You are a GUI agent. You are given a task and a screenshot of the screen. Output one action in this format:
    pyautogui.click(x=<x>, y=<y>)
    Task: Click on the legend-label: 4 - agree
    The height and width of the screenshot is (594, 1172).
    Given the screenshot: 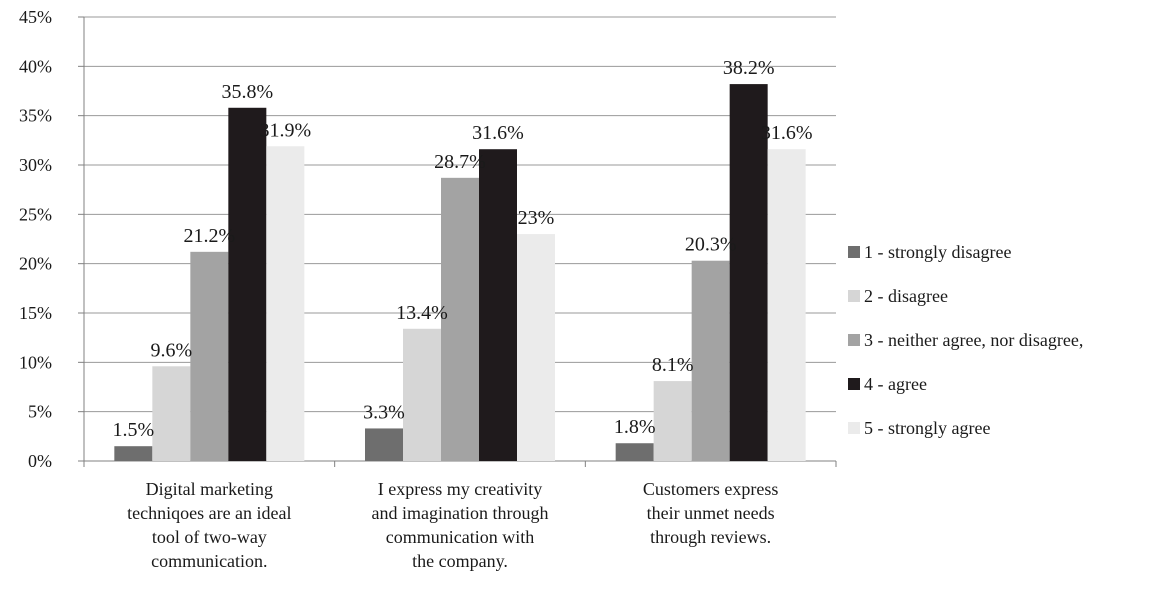 What is the action you would take?
    pyautogui.click(x=895, y=384)
    